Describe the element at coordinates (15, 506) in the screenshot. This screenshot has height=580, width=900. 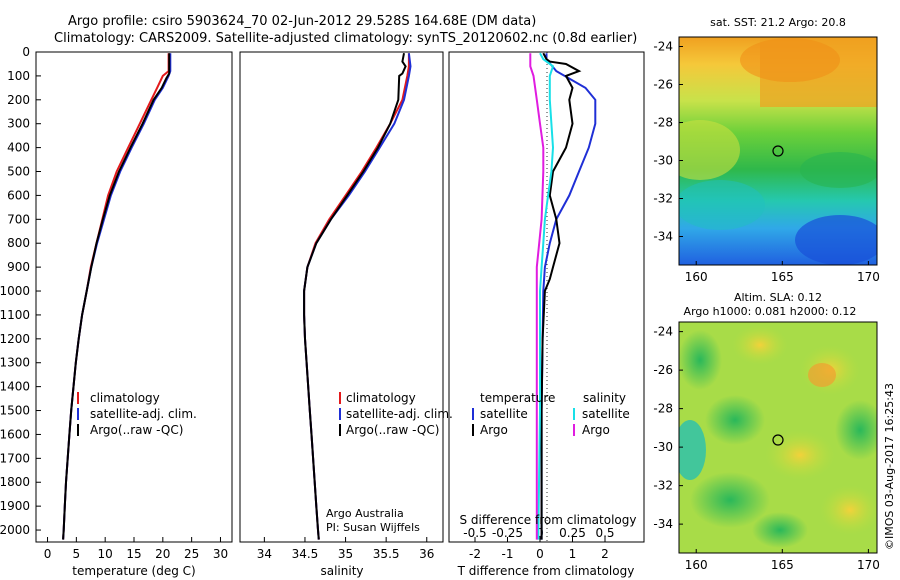
I see `y-tick-label: 1900` at that location.